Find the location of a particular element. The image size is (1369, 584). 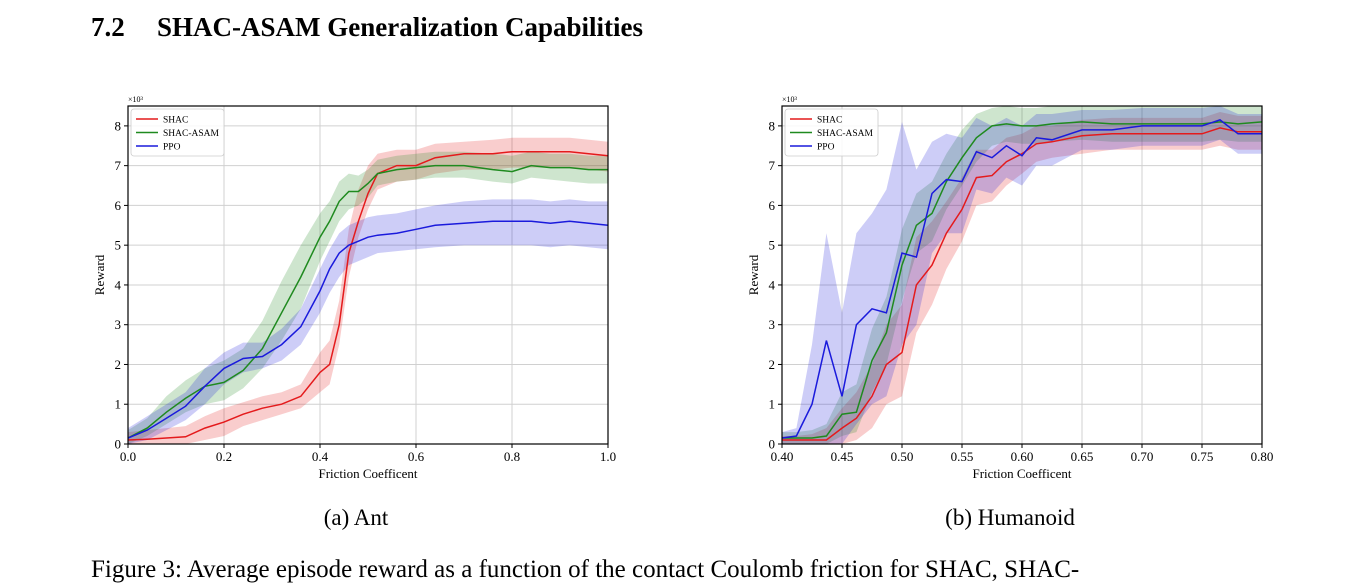

x-tick-label: 0.45 is located at coordinates (842, 456).